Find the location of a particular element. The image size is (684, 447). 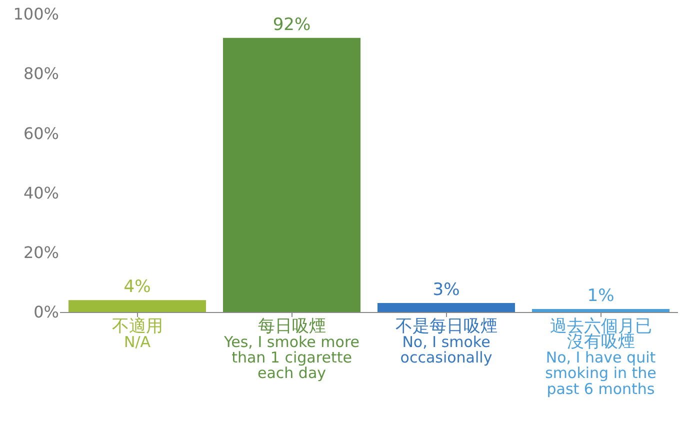

y-tick-label: 0% is located at coordinates (46, 312).